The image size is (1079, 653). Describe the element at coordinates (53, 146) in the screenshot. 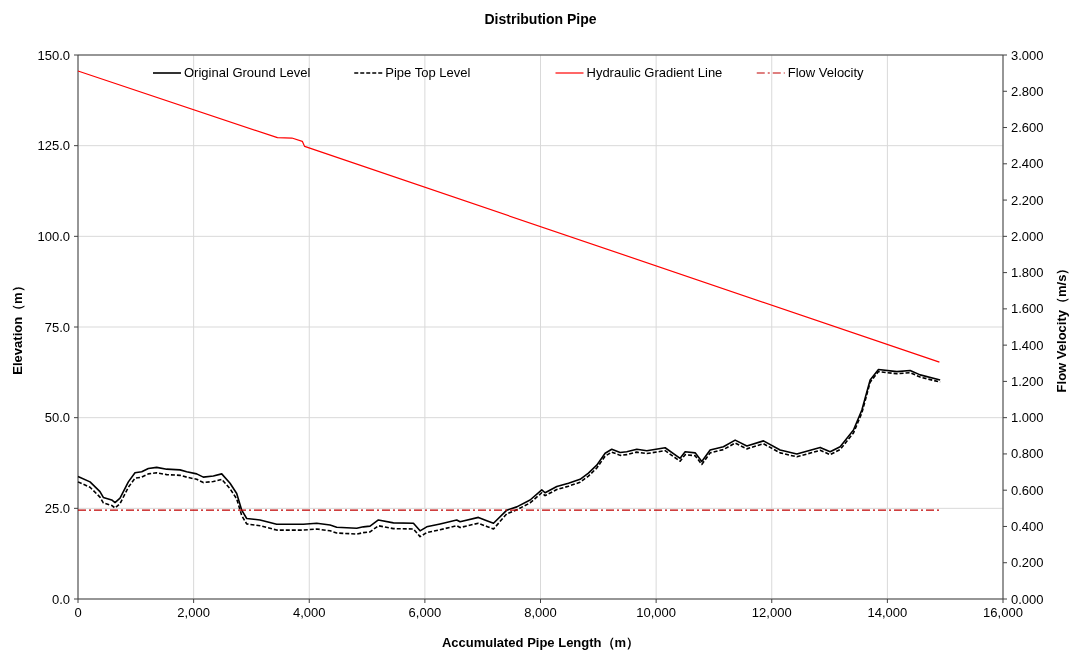

I see `y-tick-label: 125.0` at that location.